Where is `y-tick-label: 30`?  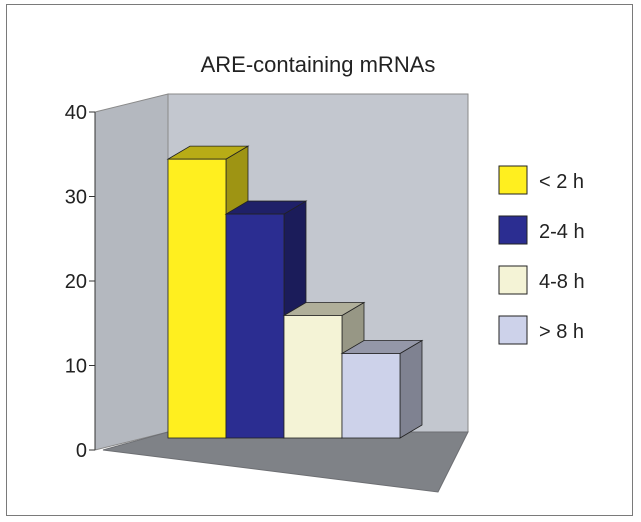 y-tick-label: 30 is located at coordinates (76, 198).